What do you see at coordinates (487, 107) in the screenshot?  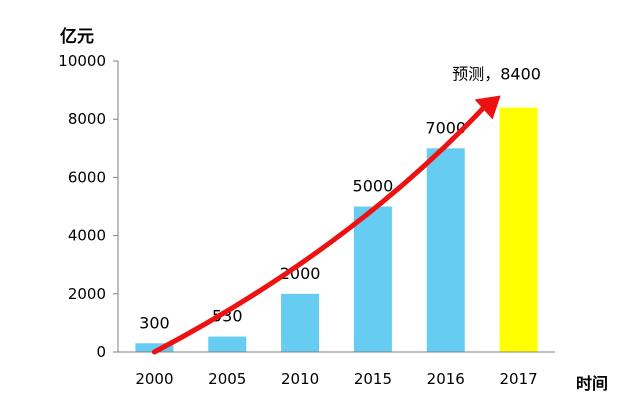 I see `trend-arrow-head` at bounding box center [487, 107].